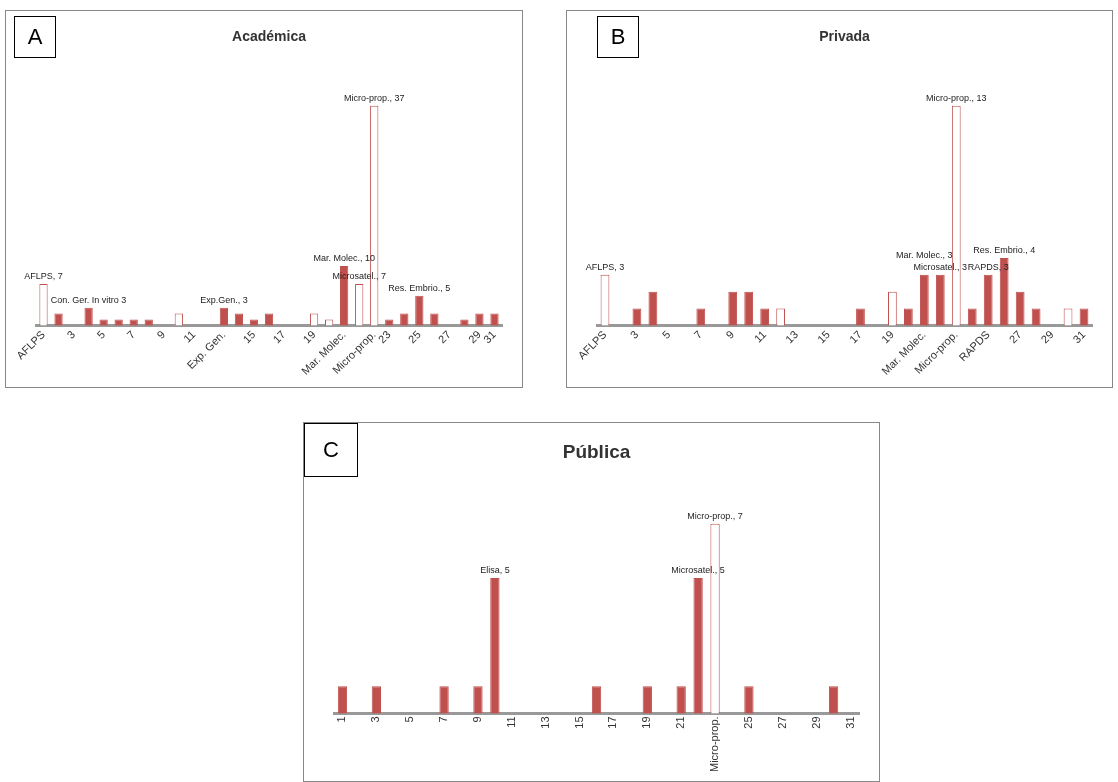 The width and height of the screenshot is (1118, 782). Describe the element at coordinates (331, 450) in the screenshot. I see `text: C` at that location.